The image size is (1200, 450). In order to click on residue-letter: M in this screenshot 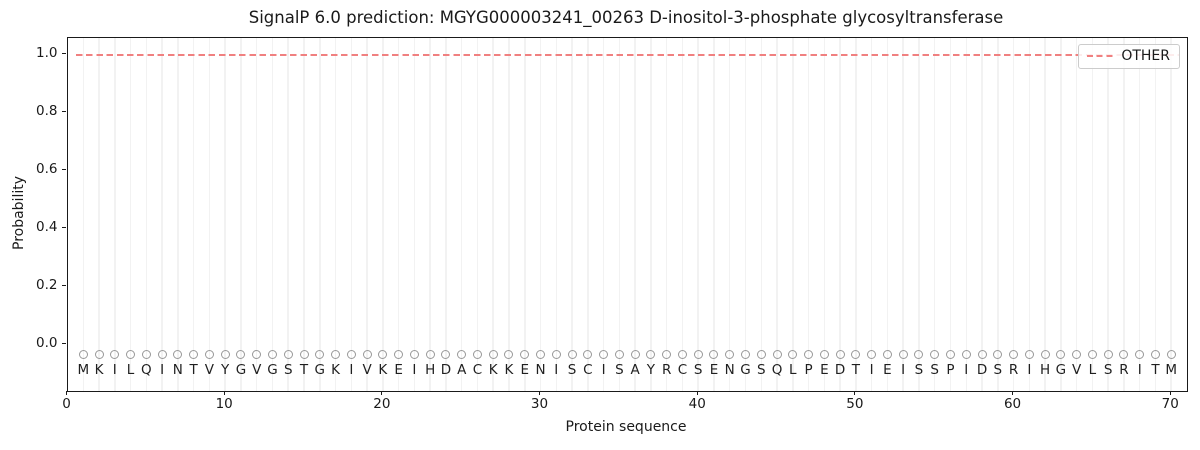, I will do `click(83, 369)`.